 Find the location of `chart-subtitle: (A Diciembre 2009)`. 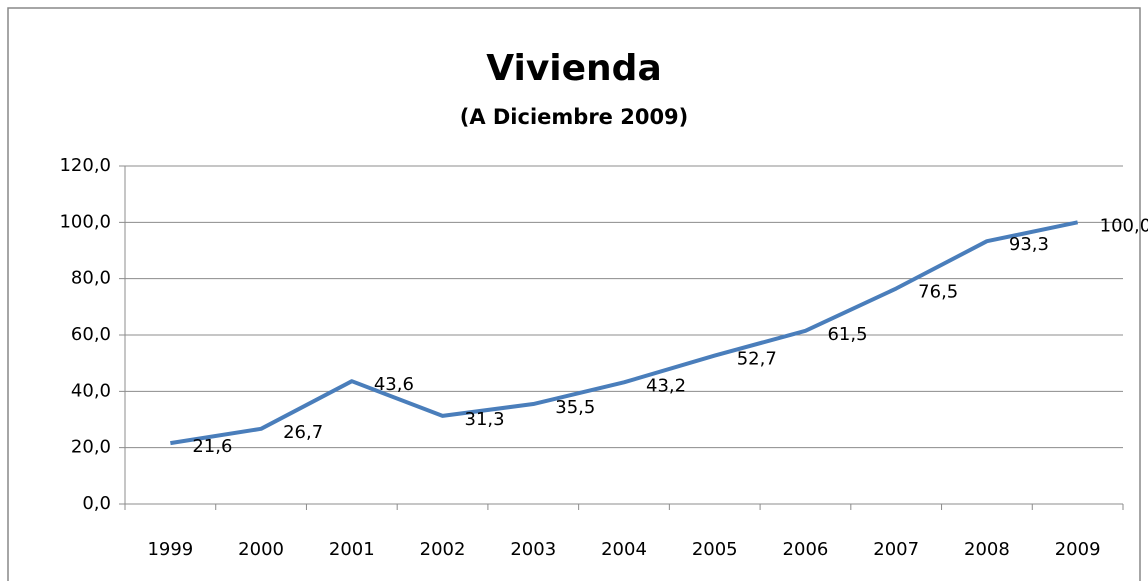

chart-subtitle: (A Diciembre 2009) is located at coordinates (574, 117).